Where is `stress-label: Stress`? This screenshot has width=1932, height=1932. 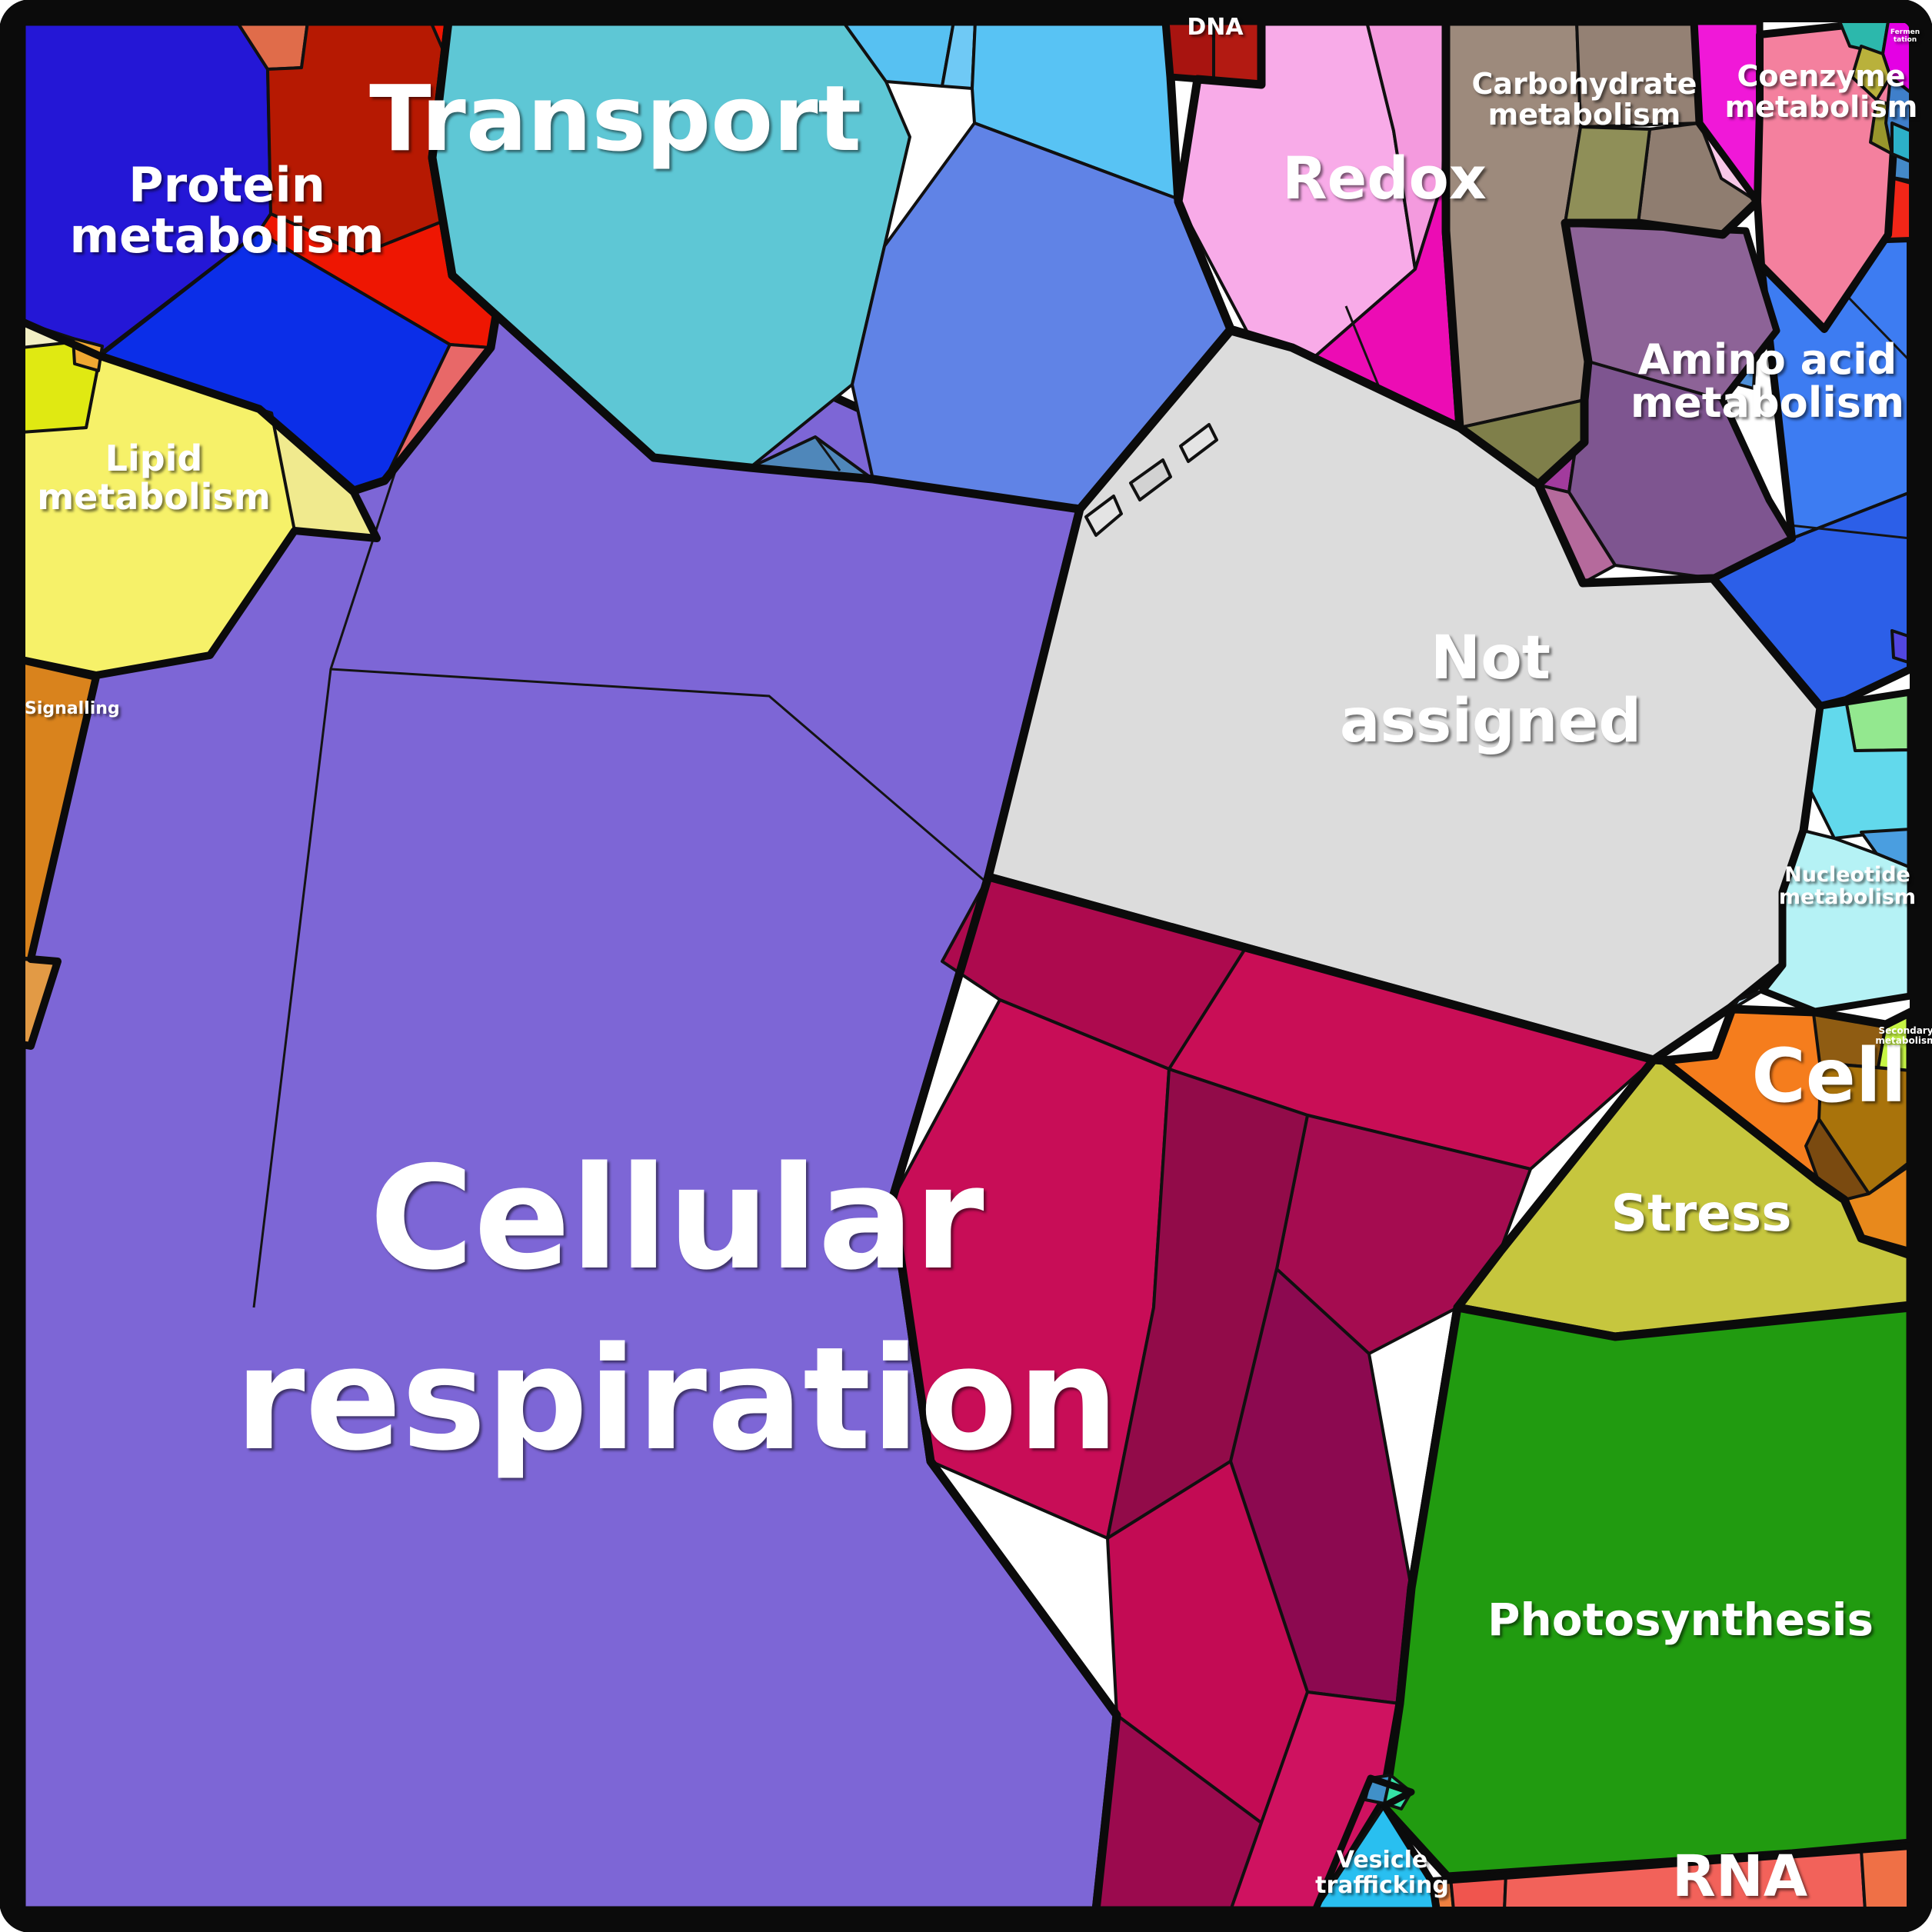 stress-label: Stress is located at coordinates (1701, 1213).